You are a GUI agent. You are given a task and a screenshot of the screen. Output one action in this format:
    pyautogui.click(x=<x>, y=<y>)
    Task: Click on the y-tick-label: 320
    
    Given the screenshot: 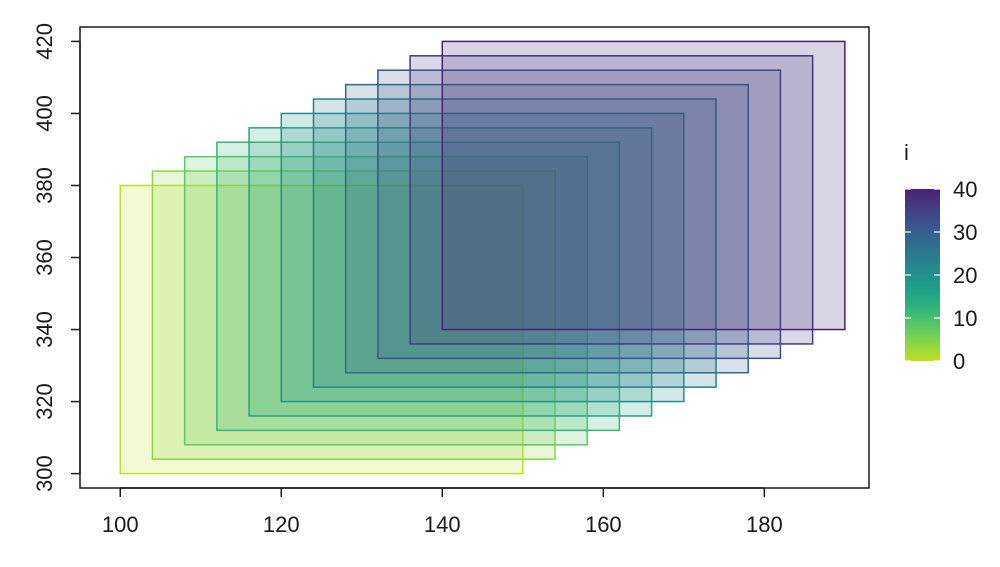 What is the action you would take?
    pyautogui.click(x=44, y=401)
    